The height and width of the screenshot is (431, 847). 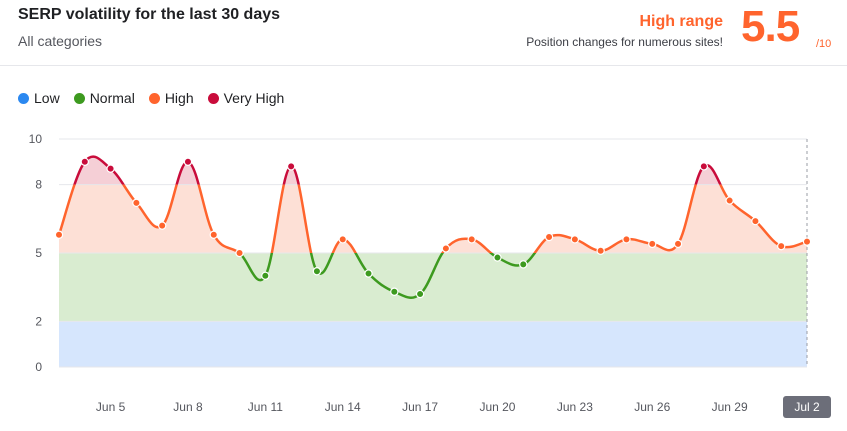 I want to click on legend-dot-very-high, so click(x=213, y=98).